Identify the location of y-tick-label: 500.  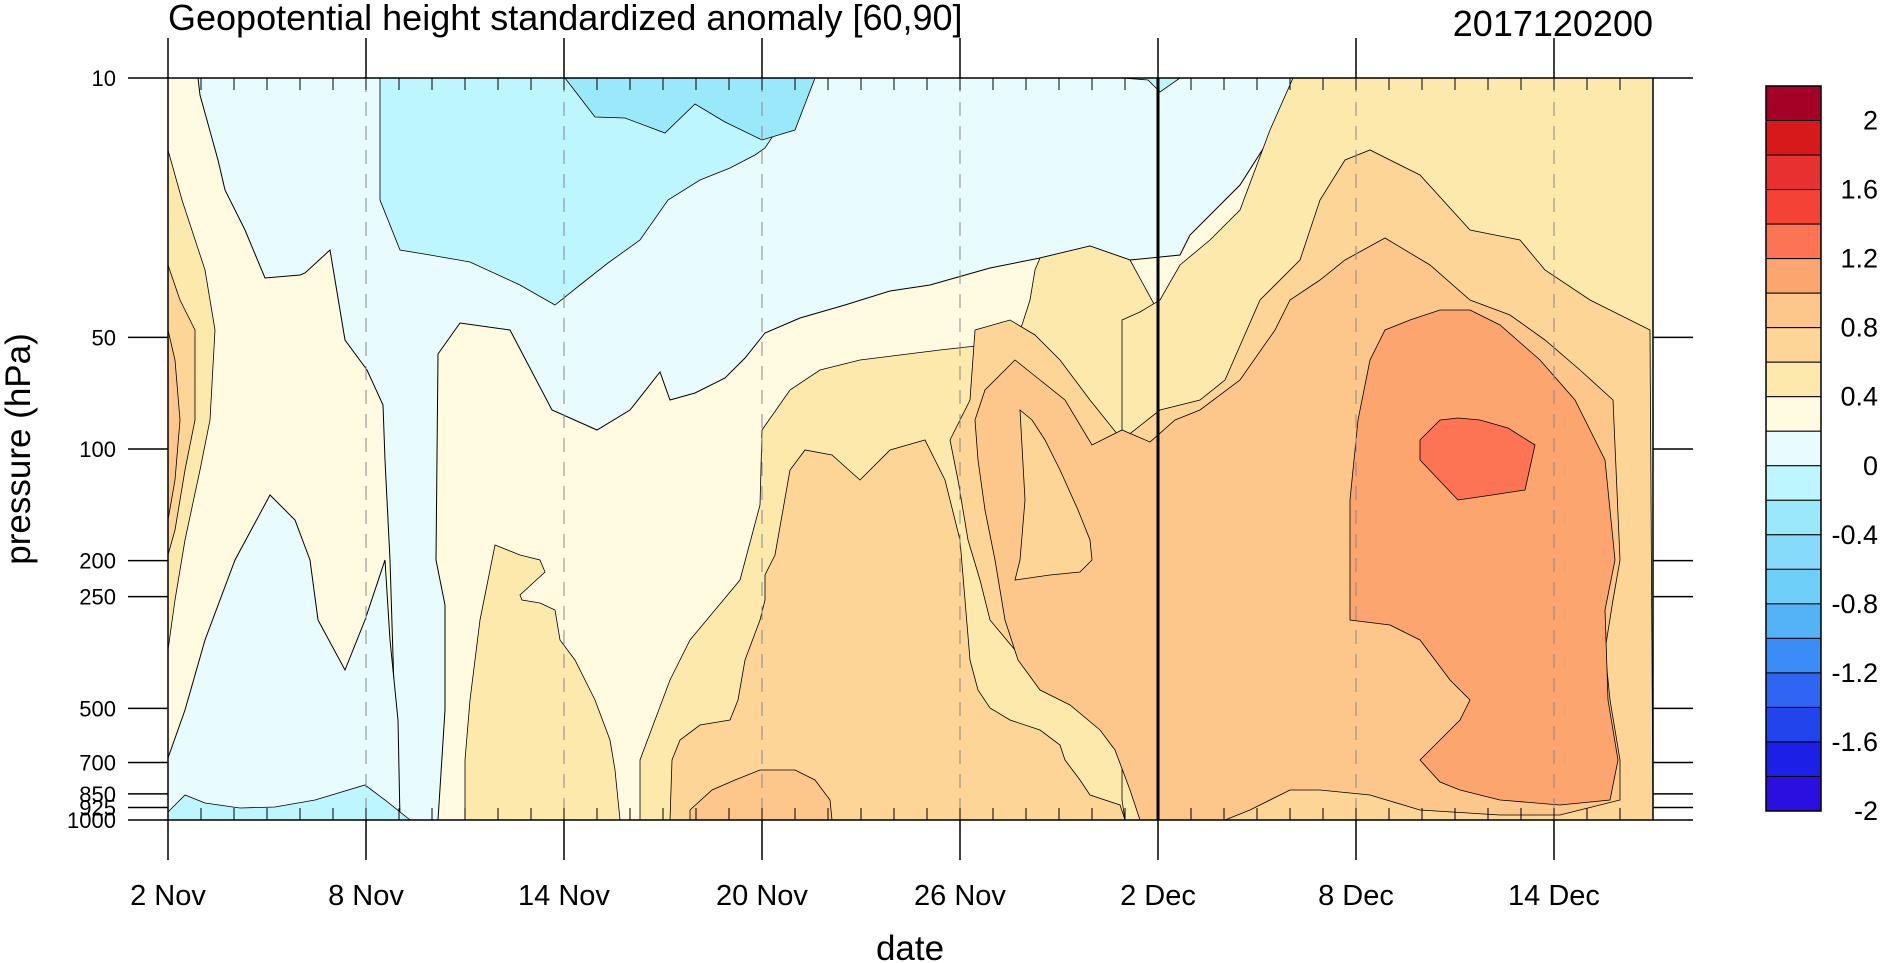
(97, 708).